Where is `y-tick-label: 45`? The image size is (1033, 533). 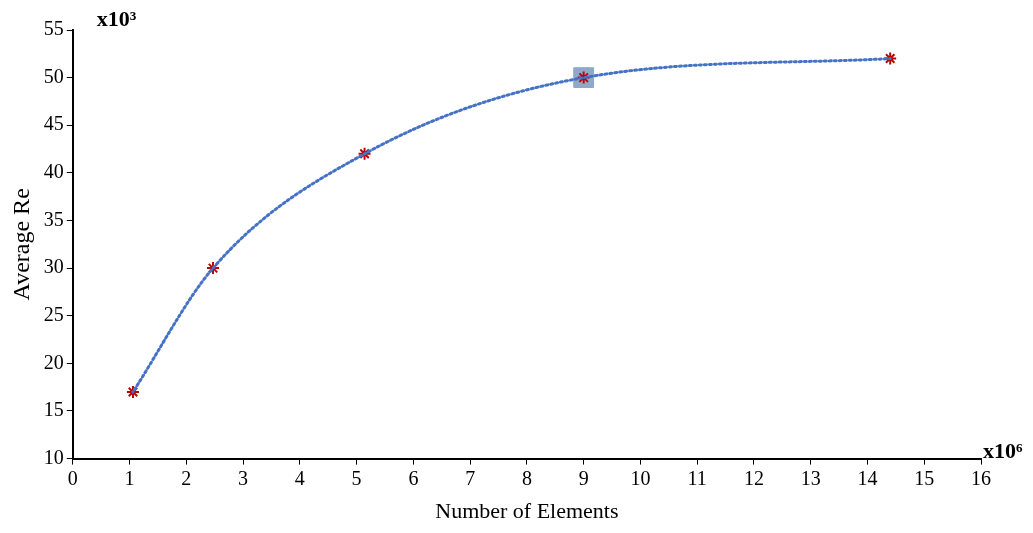 y-tick-label: 45 is located at coordinates (53, 123).